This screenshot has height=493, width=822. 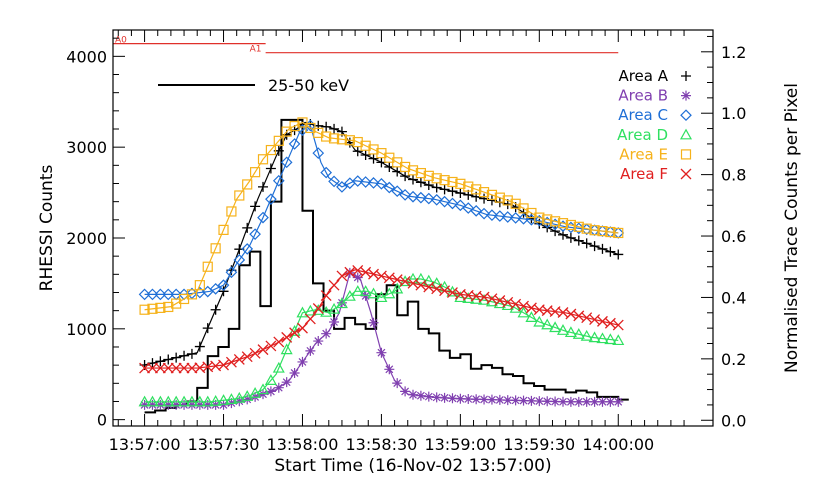 I want to click on y2-tick-label: 0.6, so click(x=733, y=236).